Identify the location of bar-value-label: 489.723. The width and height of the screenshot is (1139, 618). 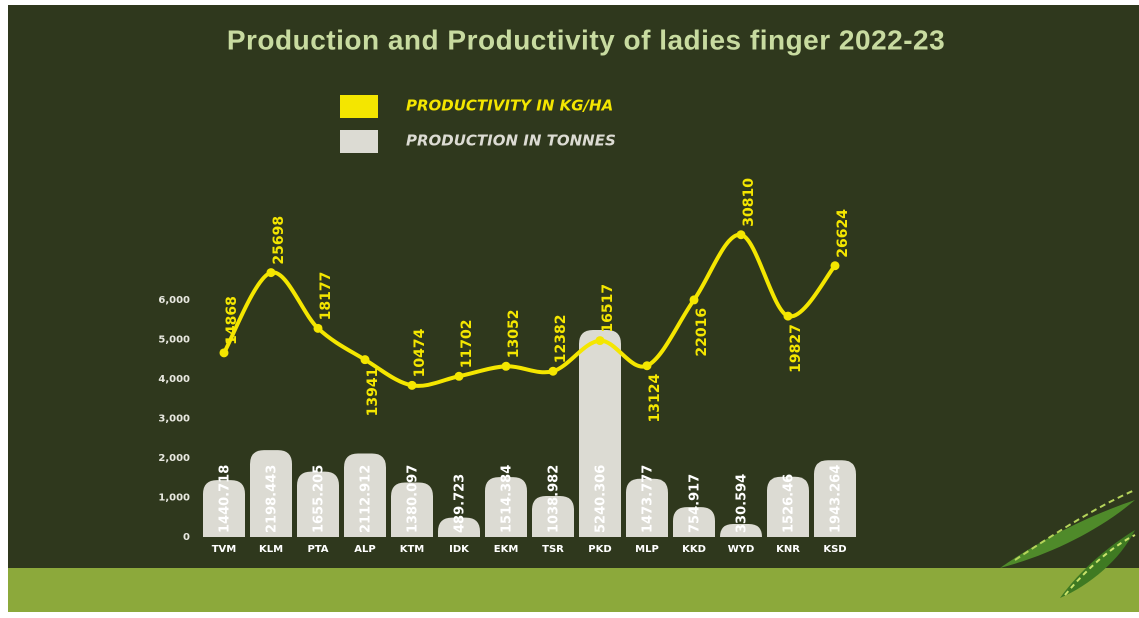
(460, 503).